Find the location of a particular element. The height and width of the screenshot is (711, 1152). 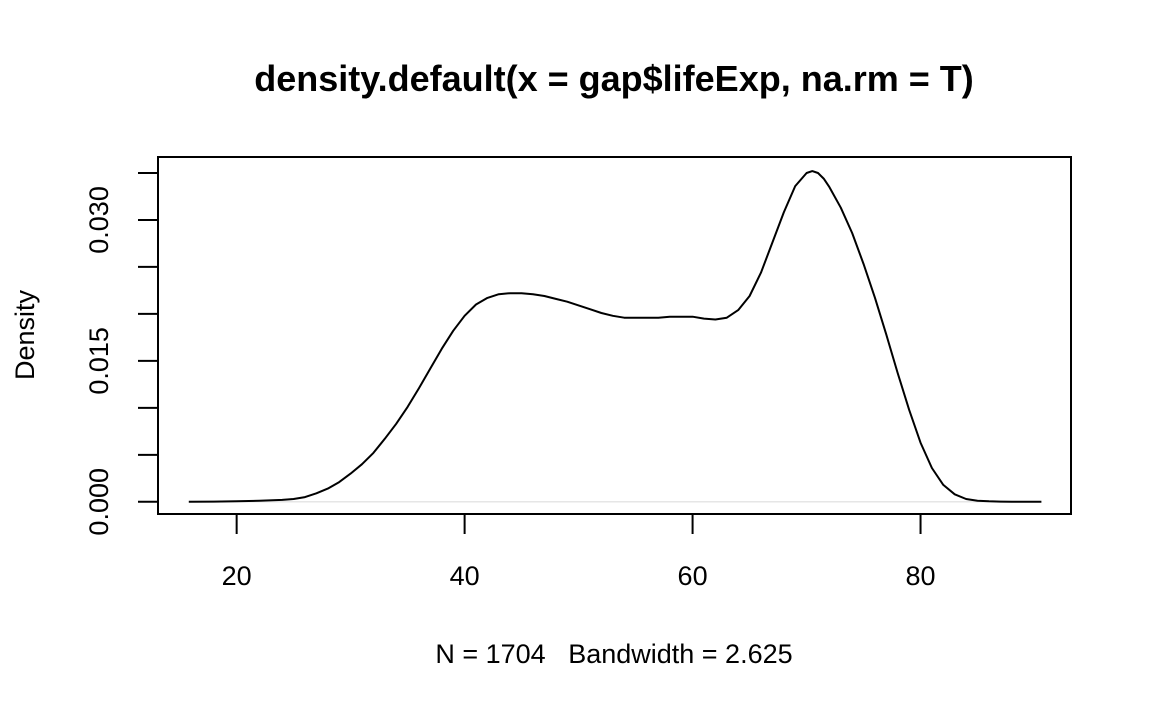

y-axis-label: Density is located at coordinates (25, 334).